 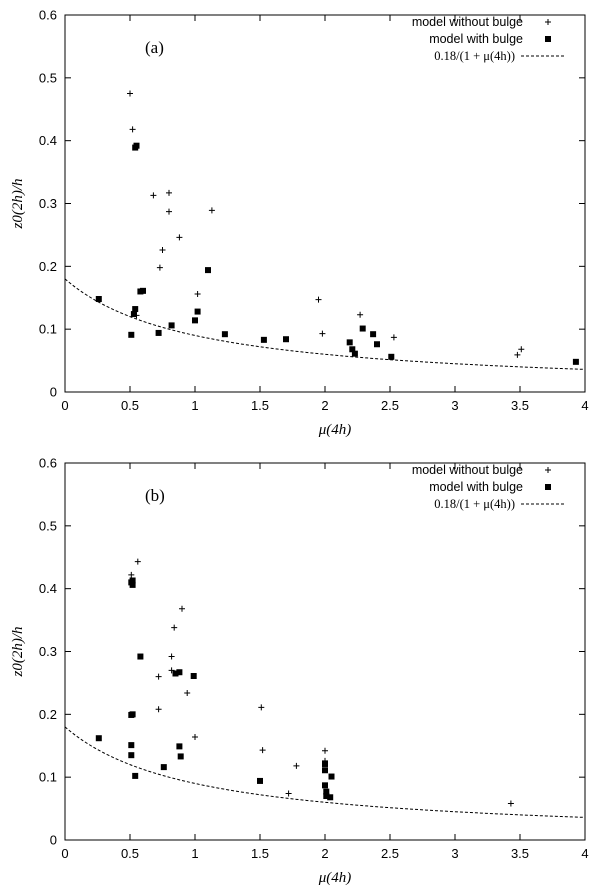 What do you see at coordinates (154, 47) in the screenshot?
I see `panel-label: (a)` at bounding box center [154, 47].